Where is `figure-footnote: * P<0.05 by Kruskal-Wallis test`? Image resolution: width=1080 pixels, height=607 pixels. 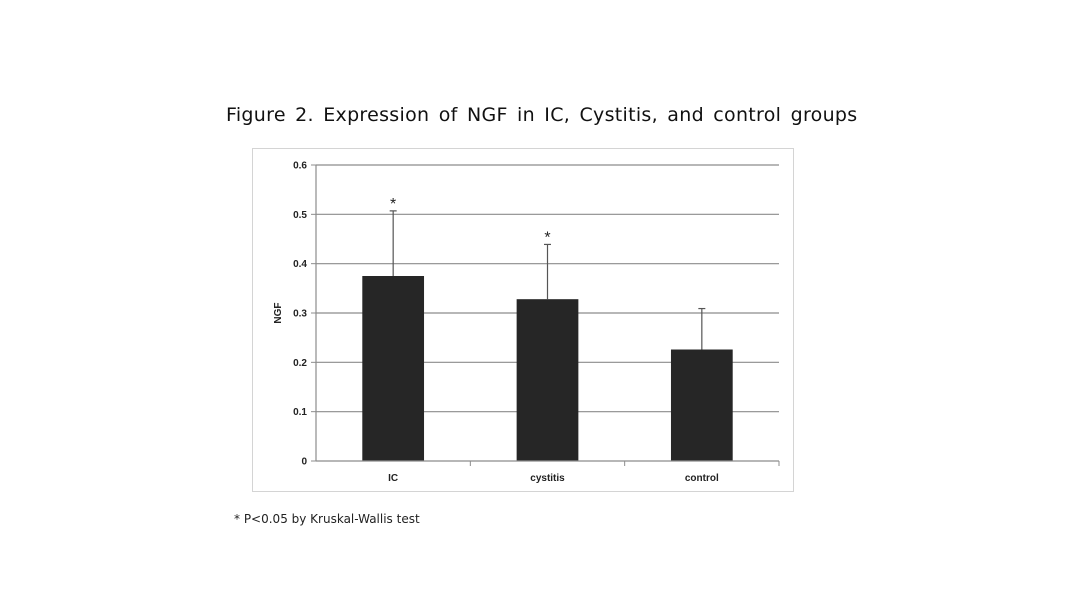 figure-footnote: * P<0.05 by Kruskal-Wallis test is located at coordinates (327, 519).